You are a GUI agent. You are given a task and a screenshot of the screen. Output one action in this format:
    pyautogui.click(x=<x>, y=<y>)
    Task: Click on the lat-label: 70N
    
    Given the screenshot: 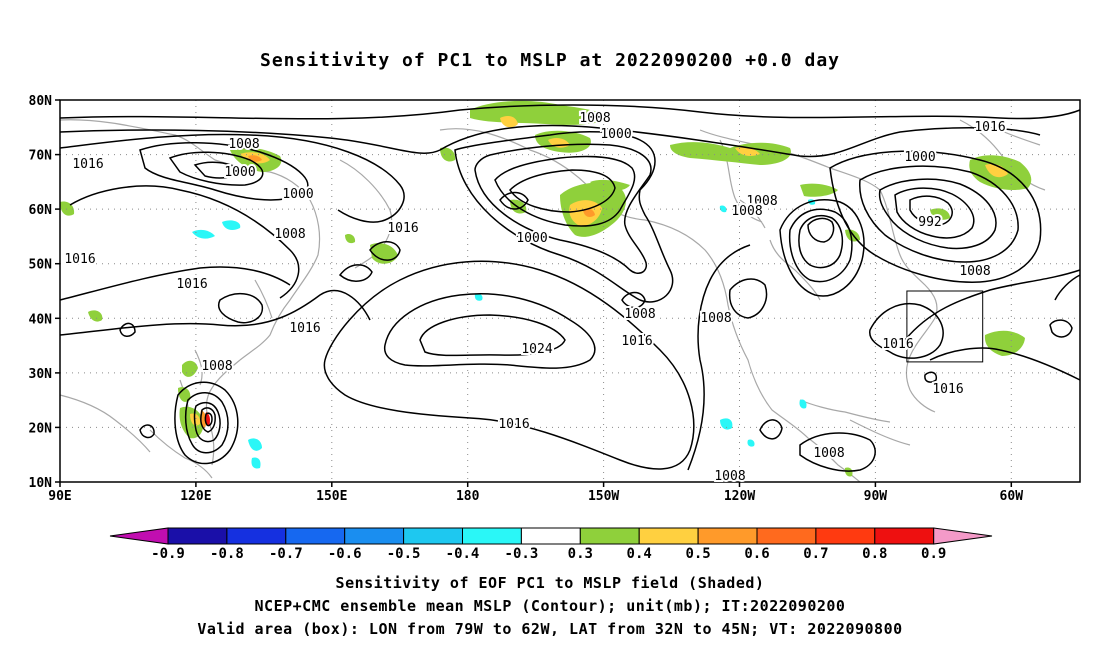 What is the action you would take?
    pyautogui.click(x=41, y=156)
    